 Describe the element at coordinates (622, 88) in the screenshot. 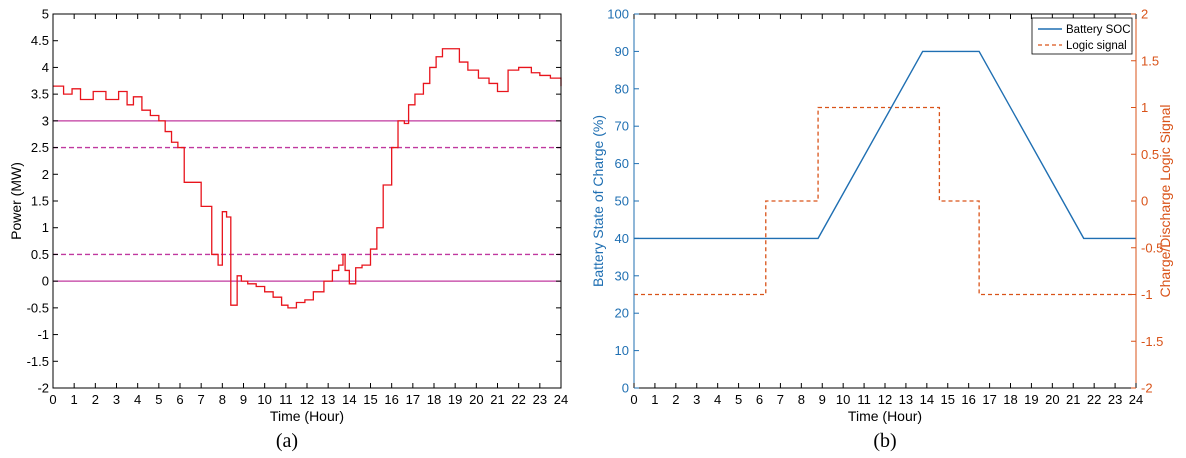

I see `y-tick-label-left: 80` at that location.